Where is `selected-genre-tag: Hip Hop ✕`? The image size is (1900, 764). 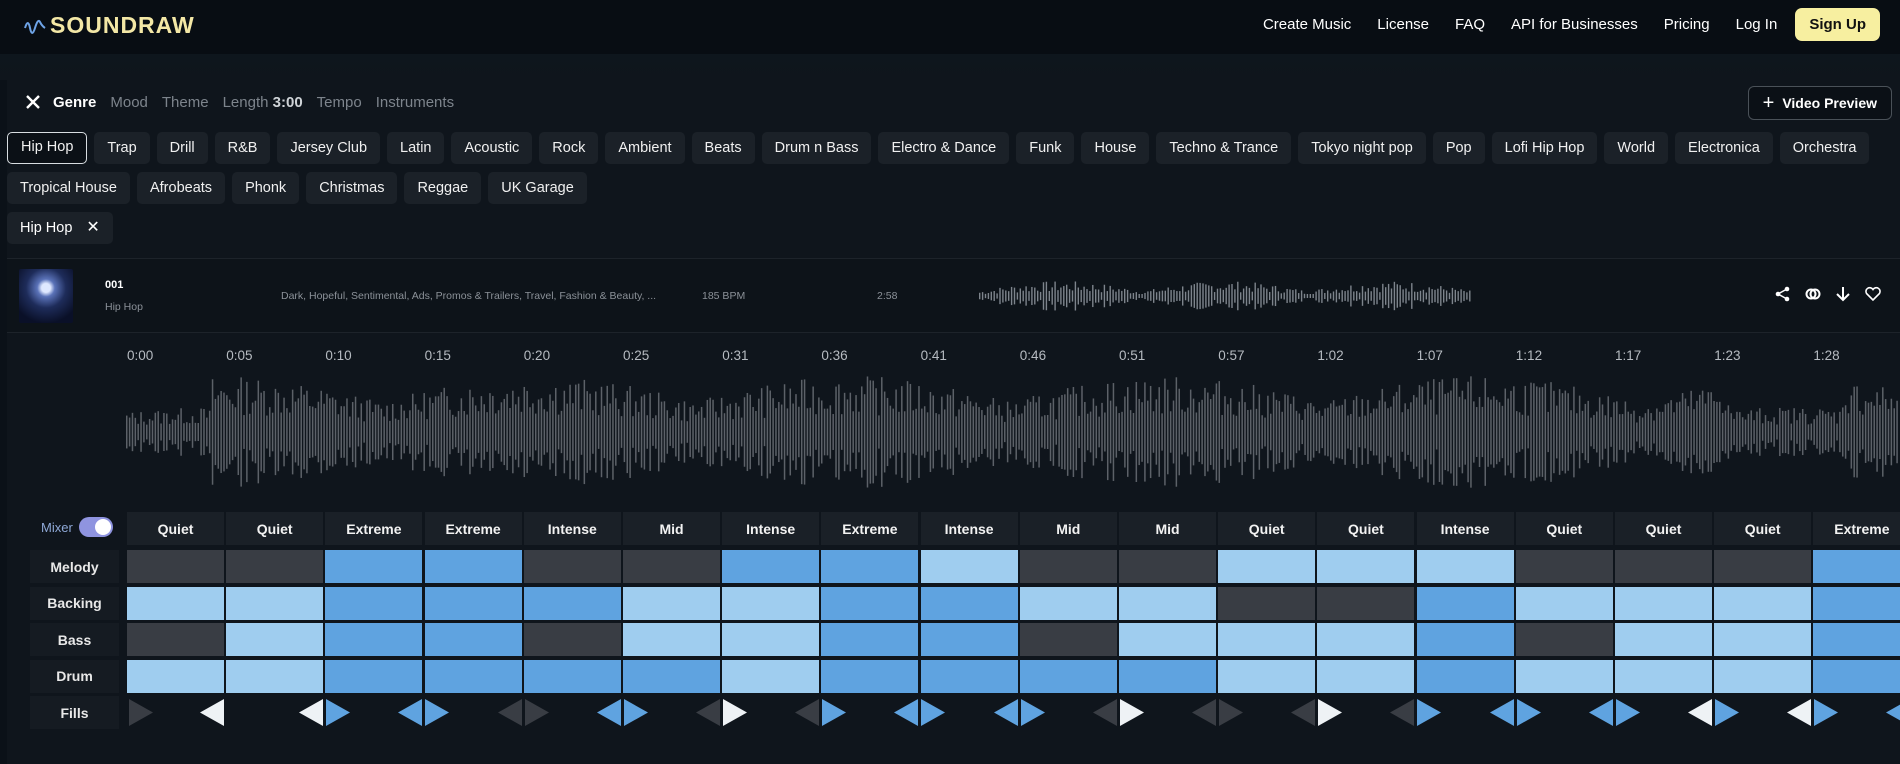 selected-genre-tag: Hip Hop ✕ is located at coordinates (60, 228).